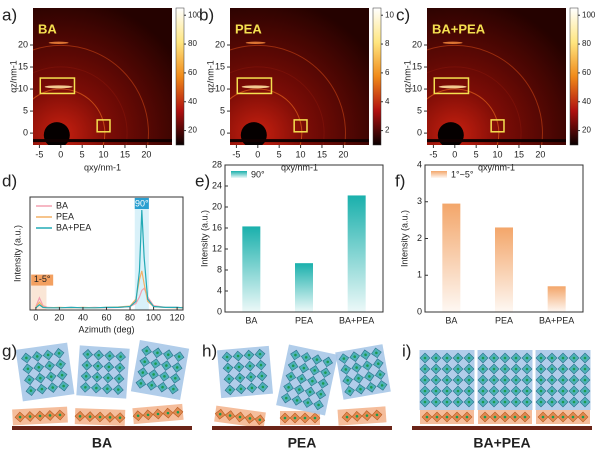 This screenshot has width=600, height=453. I want to click on x-tick-label: 10, so click(104, 154).